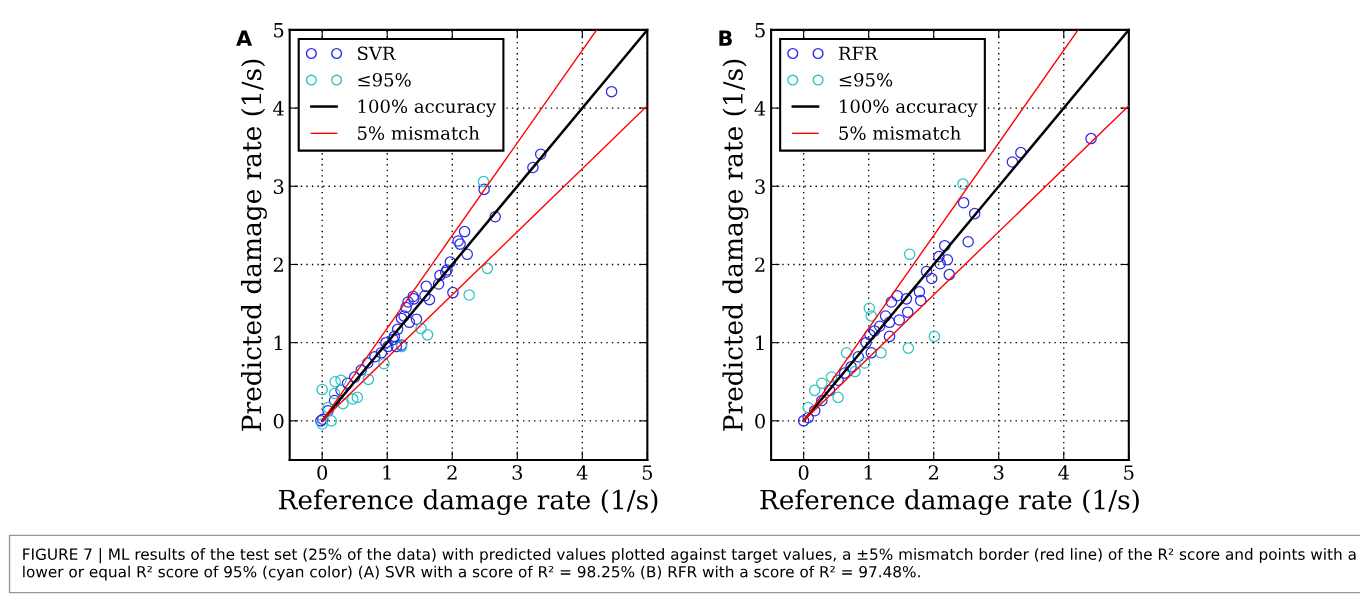  What do you see at coordinates (858, 53) in the screenshot?
I see `legend-label: RFR` at bounding box center [858, 53].